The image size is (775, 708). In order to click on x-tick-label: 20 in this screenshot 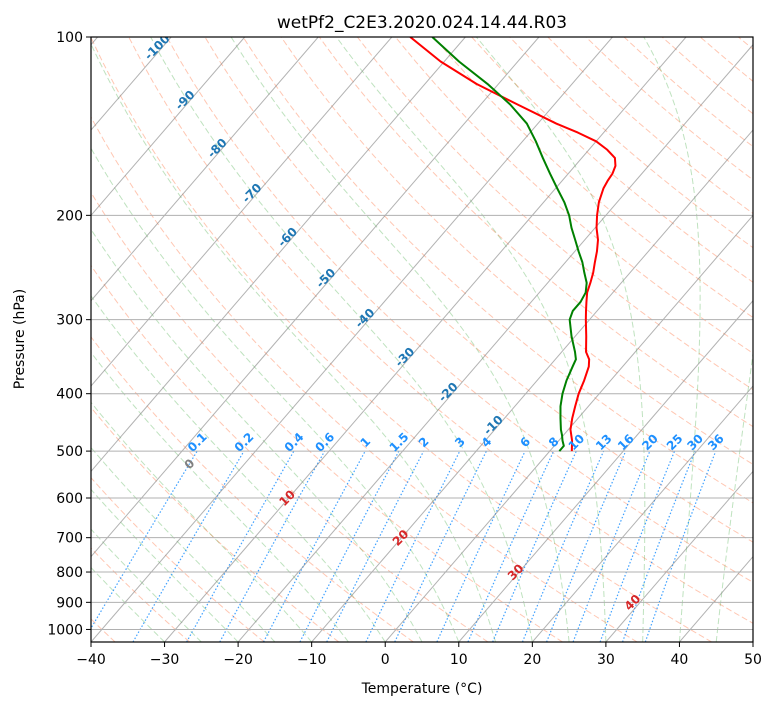, I will do `click(532, 660)`.